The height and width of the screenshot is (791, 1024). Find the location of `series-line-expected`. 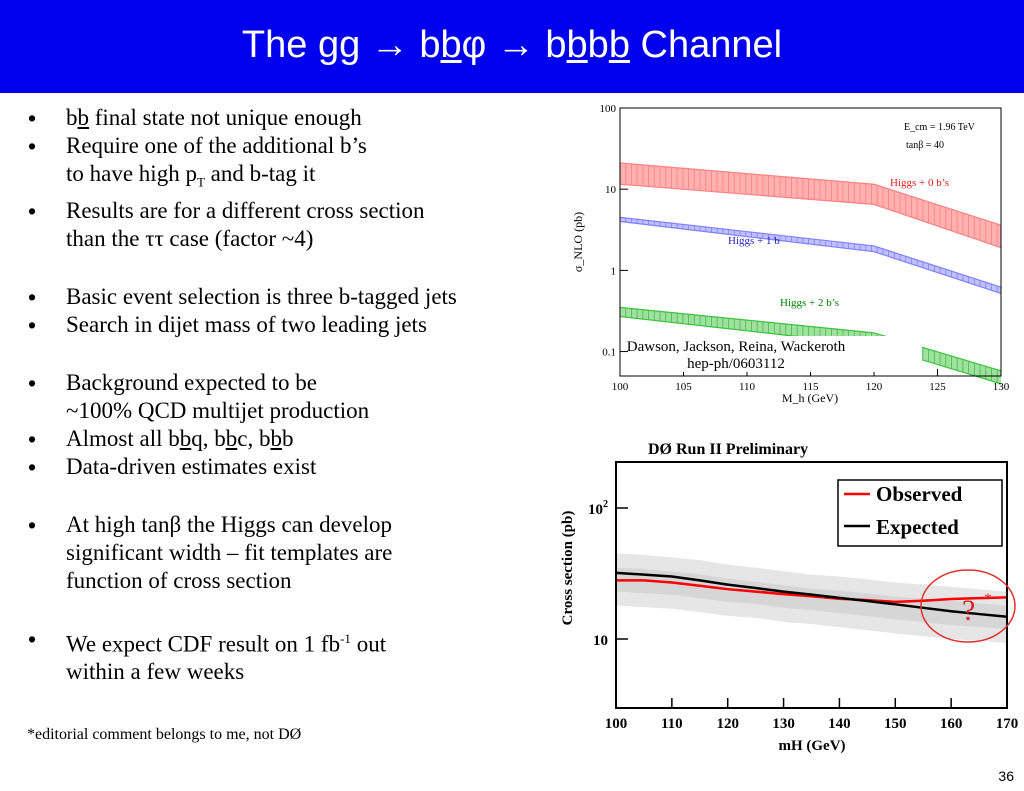

series-line-expected is located at coordinates (811, 594).